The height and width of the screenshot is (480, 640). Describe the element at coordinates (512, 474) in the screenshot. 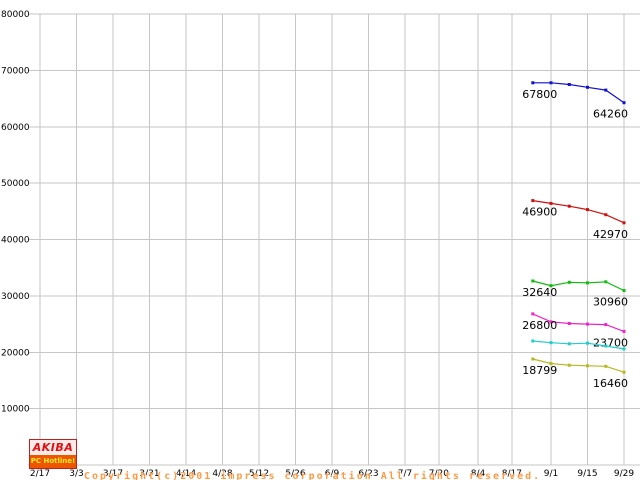

I see `x-axis-tick-label: 8/17` at that location.